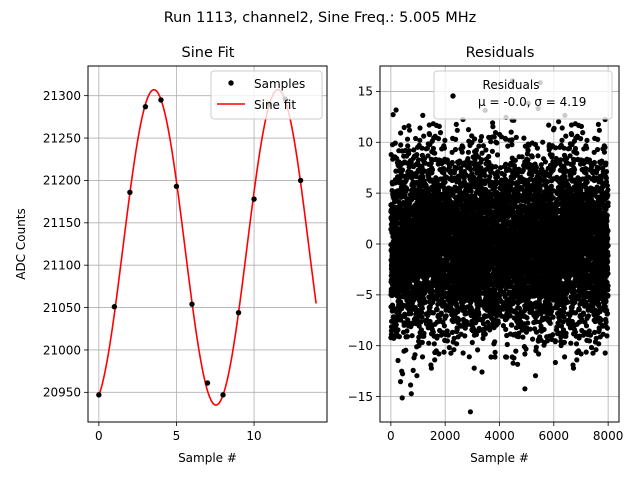 This screenshot has height=480, width=640. Describe the element at coordinates (266, 95) in the screenshot. I see `sine-fit-legend: Samples Sine fit` at that location.